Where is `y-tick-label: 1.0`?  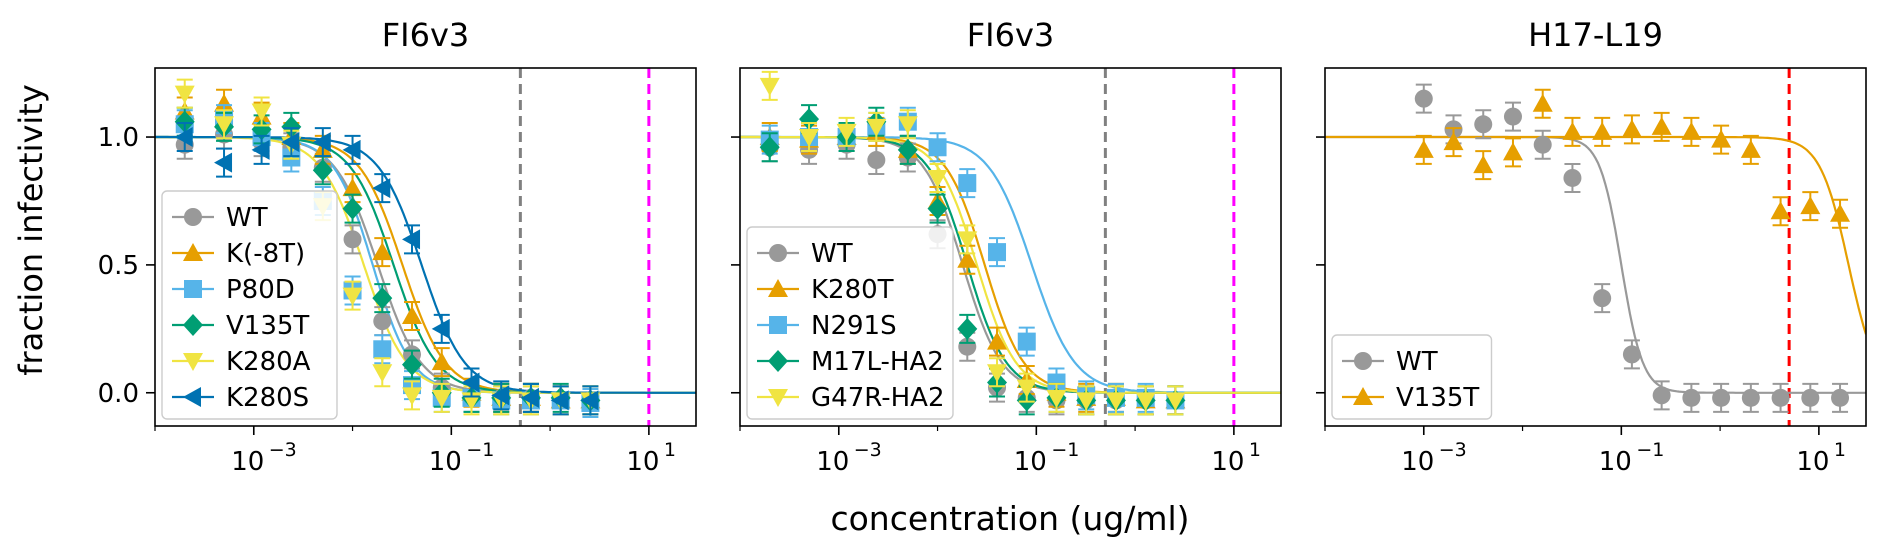
y-tick-label: 1.0 is located at coordinates (118, 138).